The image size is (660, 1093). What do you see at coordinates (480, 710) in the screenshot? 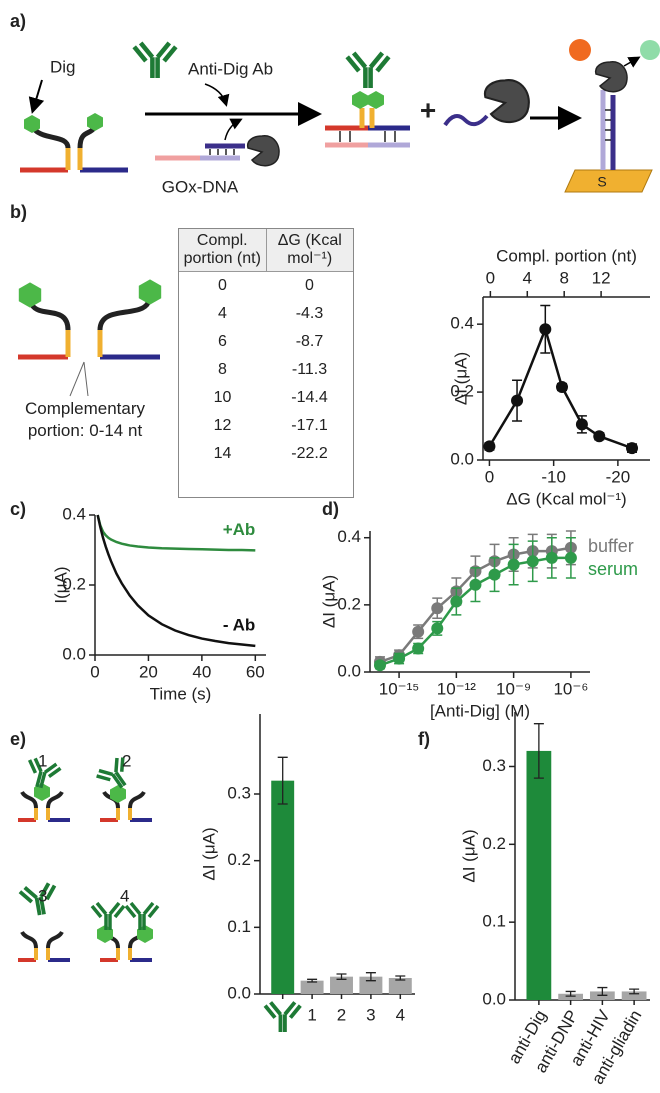
I see `x-axis-label: [Anti-Dig] (M)` at bounding box center [480, 710].